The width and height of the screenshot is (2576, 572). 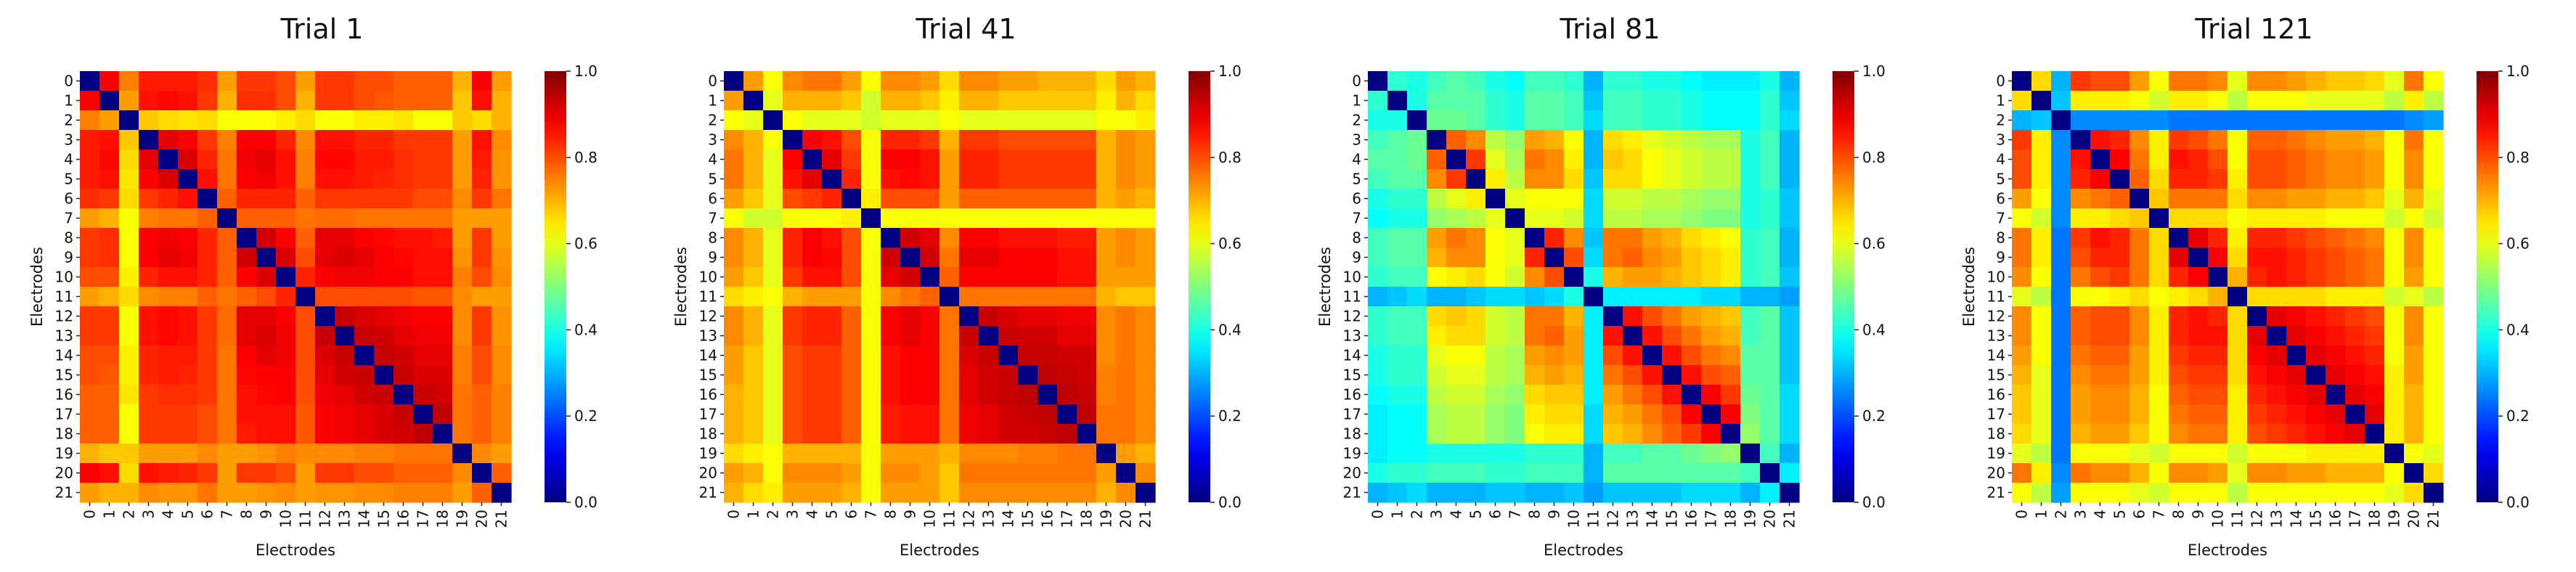 What do you see at coordinates (1230, 71) in the screenshot?
I see `colorbar-tick-label: 1.0` at bounding box center [1230, 71].